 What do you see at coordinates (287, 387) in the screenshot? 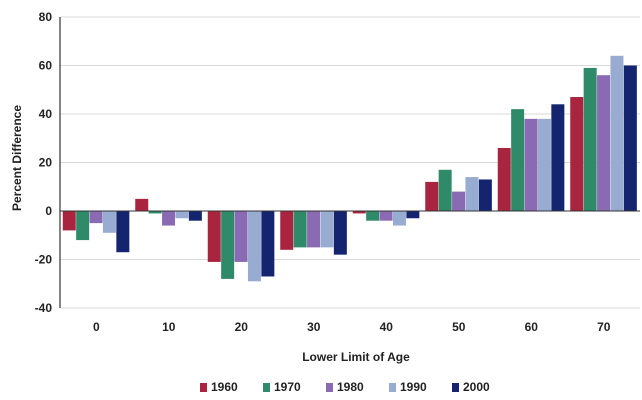
I see `legend-label-1970: 1970` at bounding box center [287, 387].